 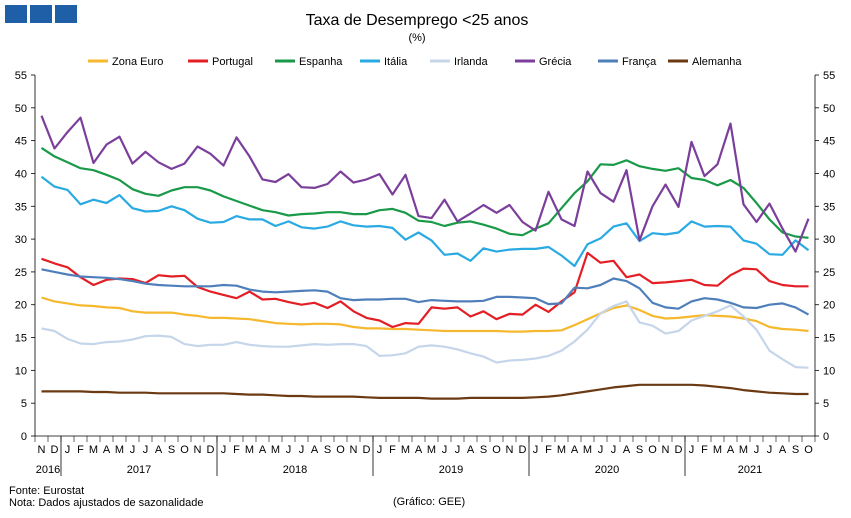 What do you see at coordinates (232, 62) in the screenshot?
I see `legend-label-portugal: Portugal` at bounding box center [232, 62].